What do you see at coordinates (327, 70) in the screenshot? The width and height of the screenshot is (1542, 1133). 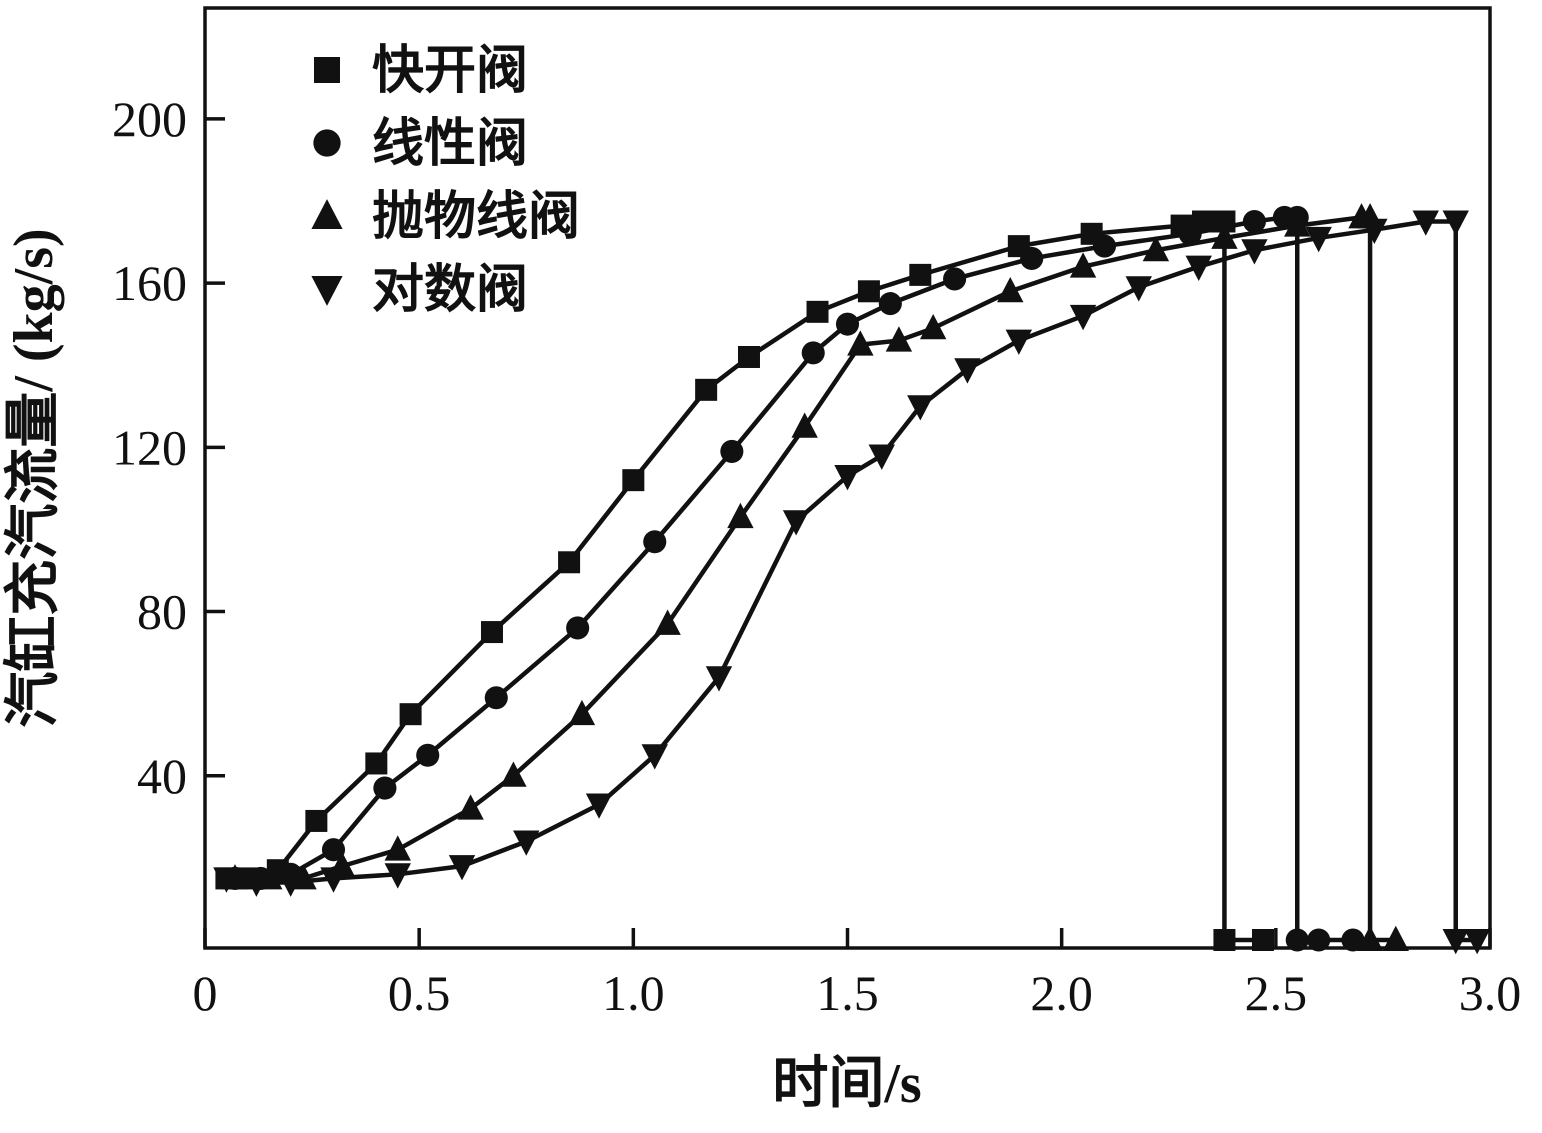 I see `legend-marker-square` at bounding box center [327, 70].